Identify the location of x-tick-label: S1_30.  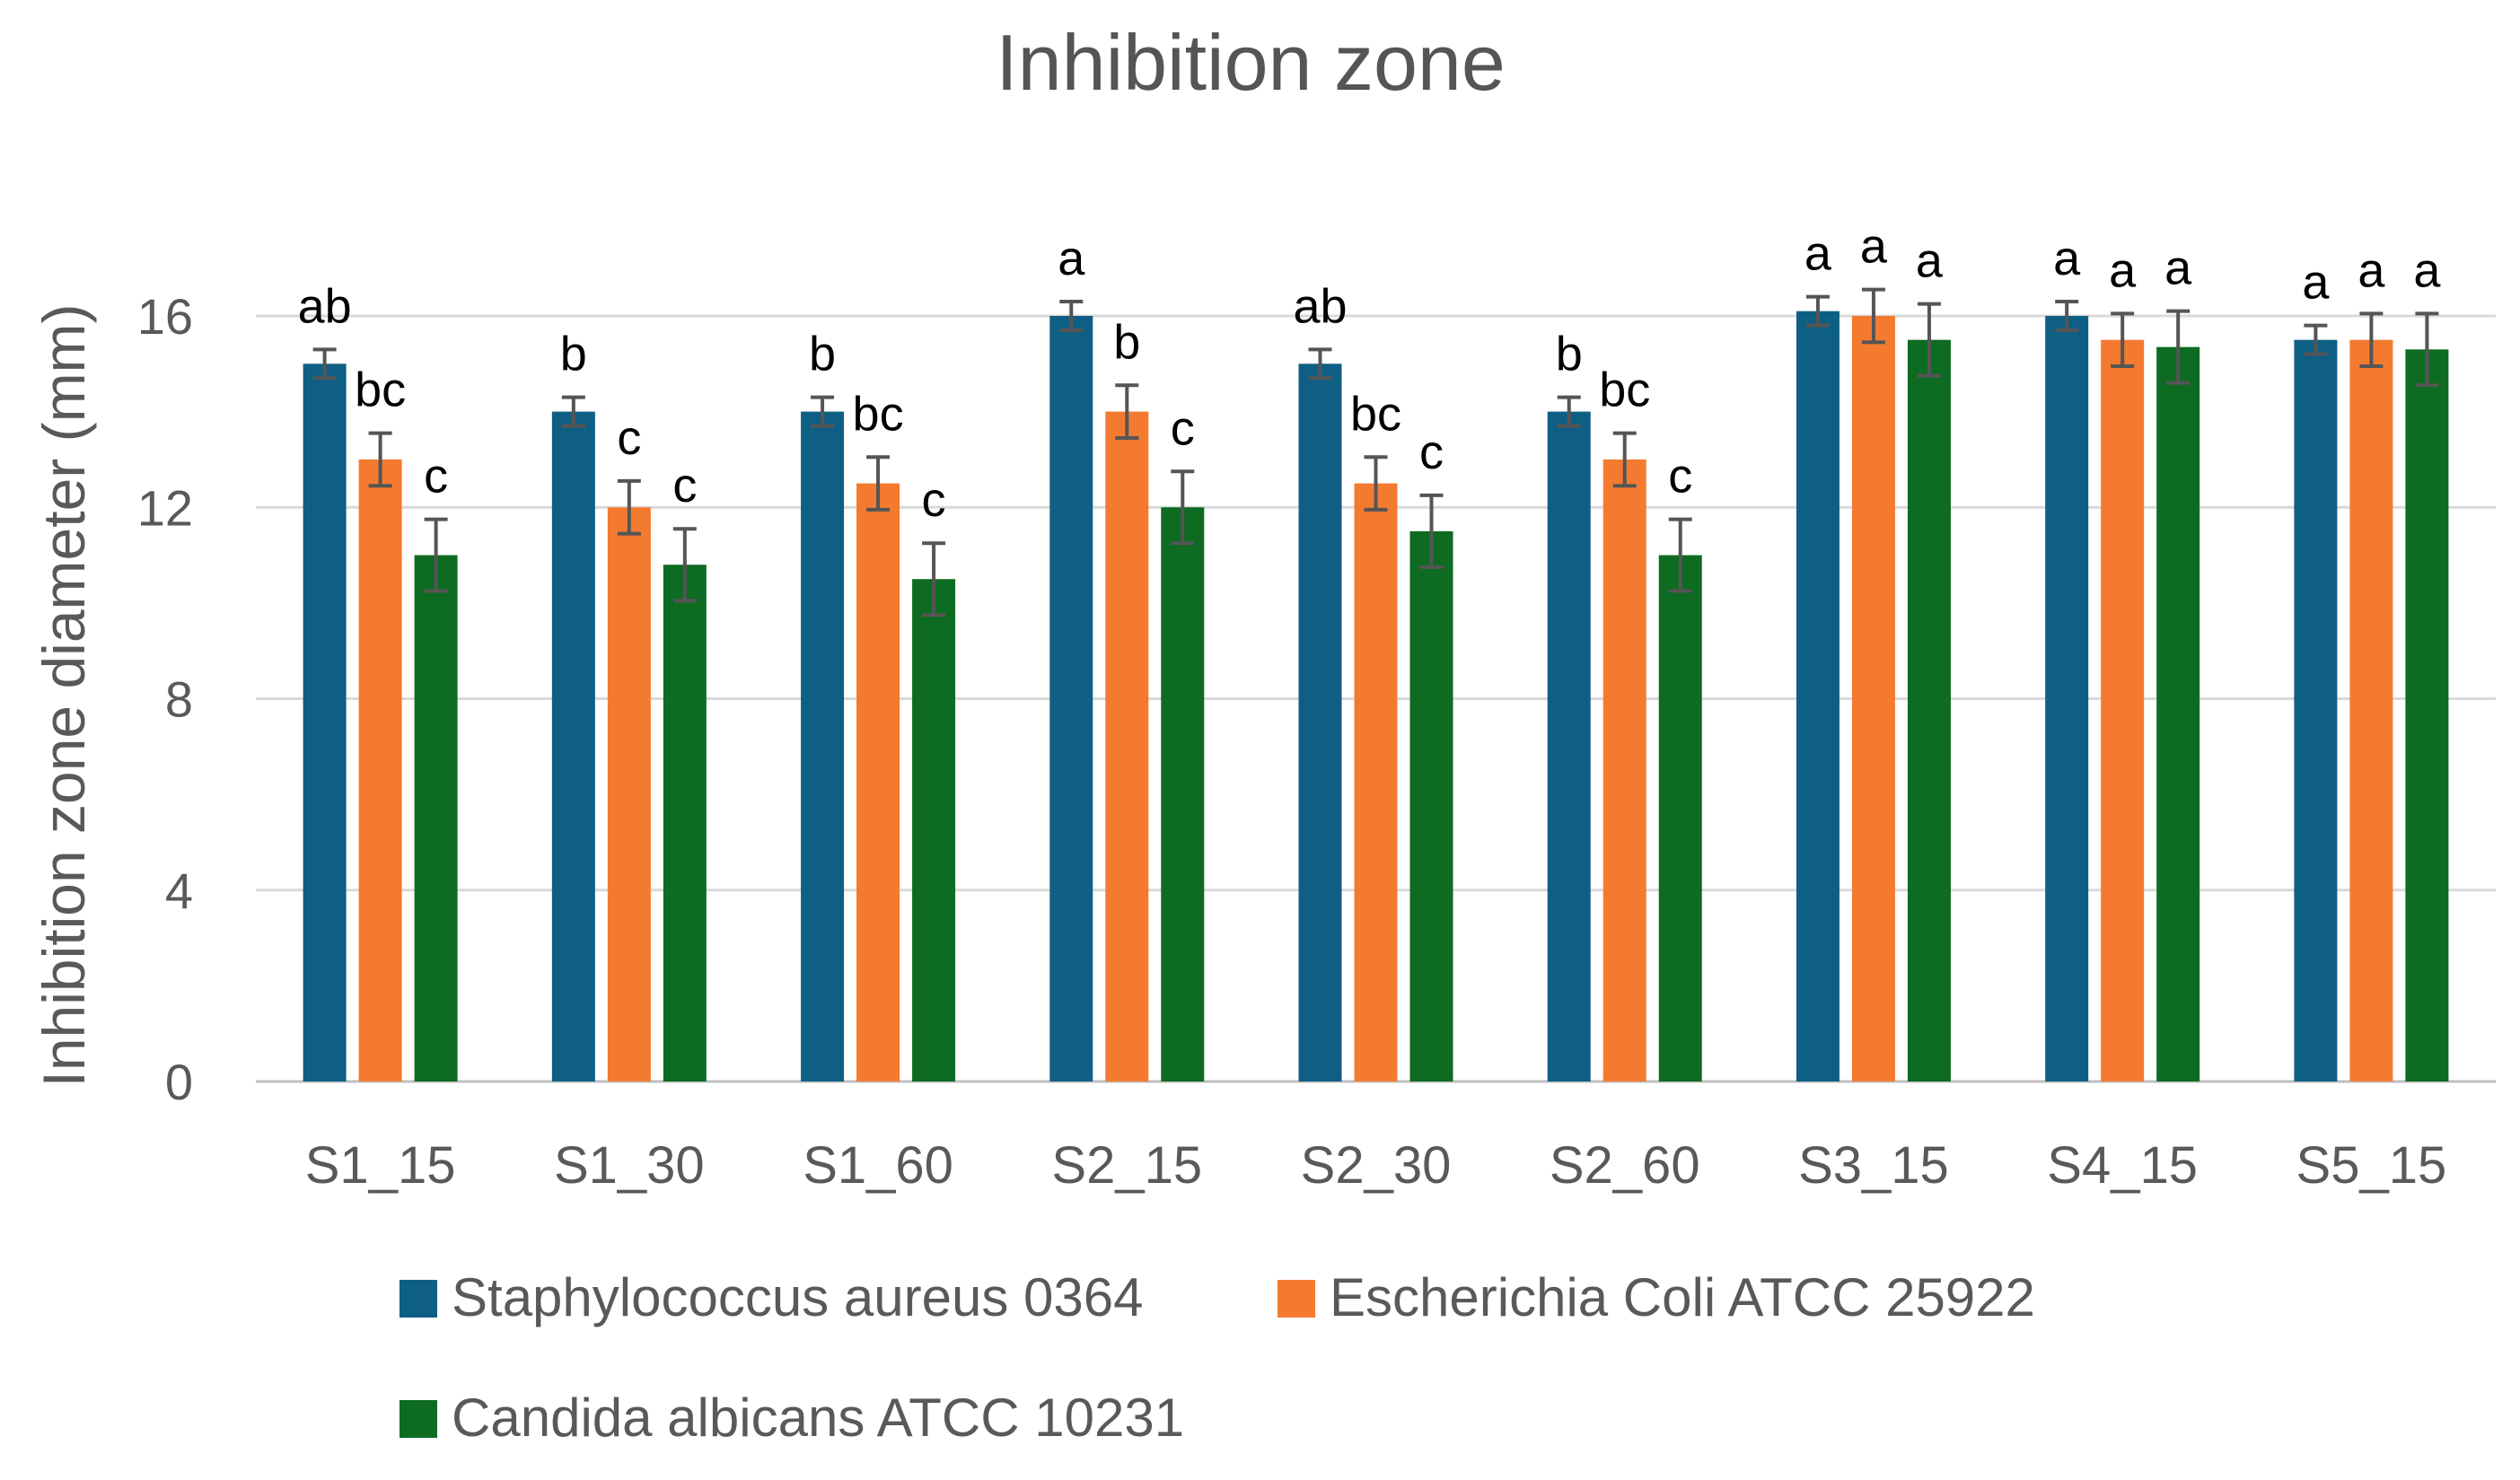
(630, 1166).